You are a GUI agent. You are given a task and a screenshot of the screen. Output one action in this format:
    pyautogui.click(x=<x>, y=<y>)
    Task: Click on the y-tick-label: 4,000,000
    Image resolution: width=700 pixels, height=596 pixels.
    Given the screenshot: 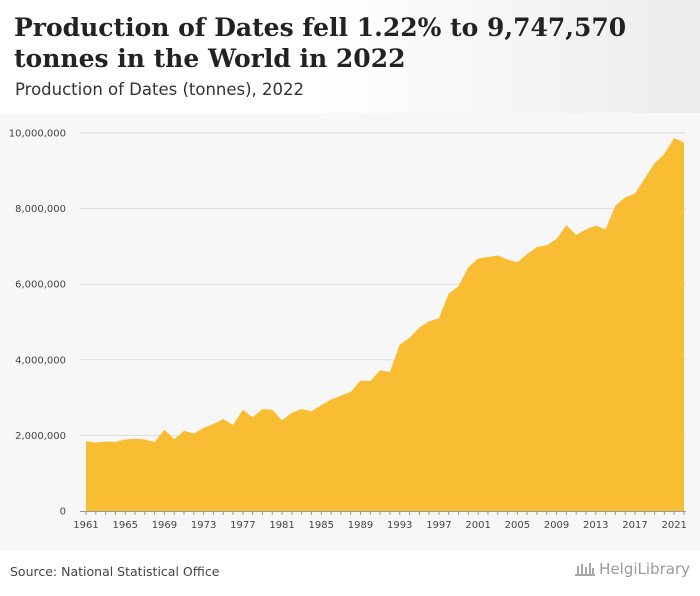 What is the action you would take?
    pyautogui.click(x=40, y=360)
    